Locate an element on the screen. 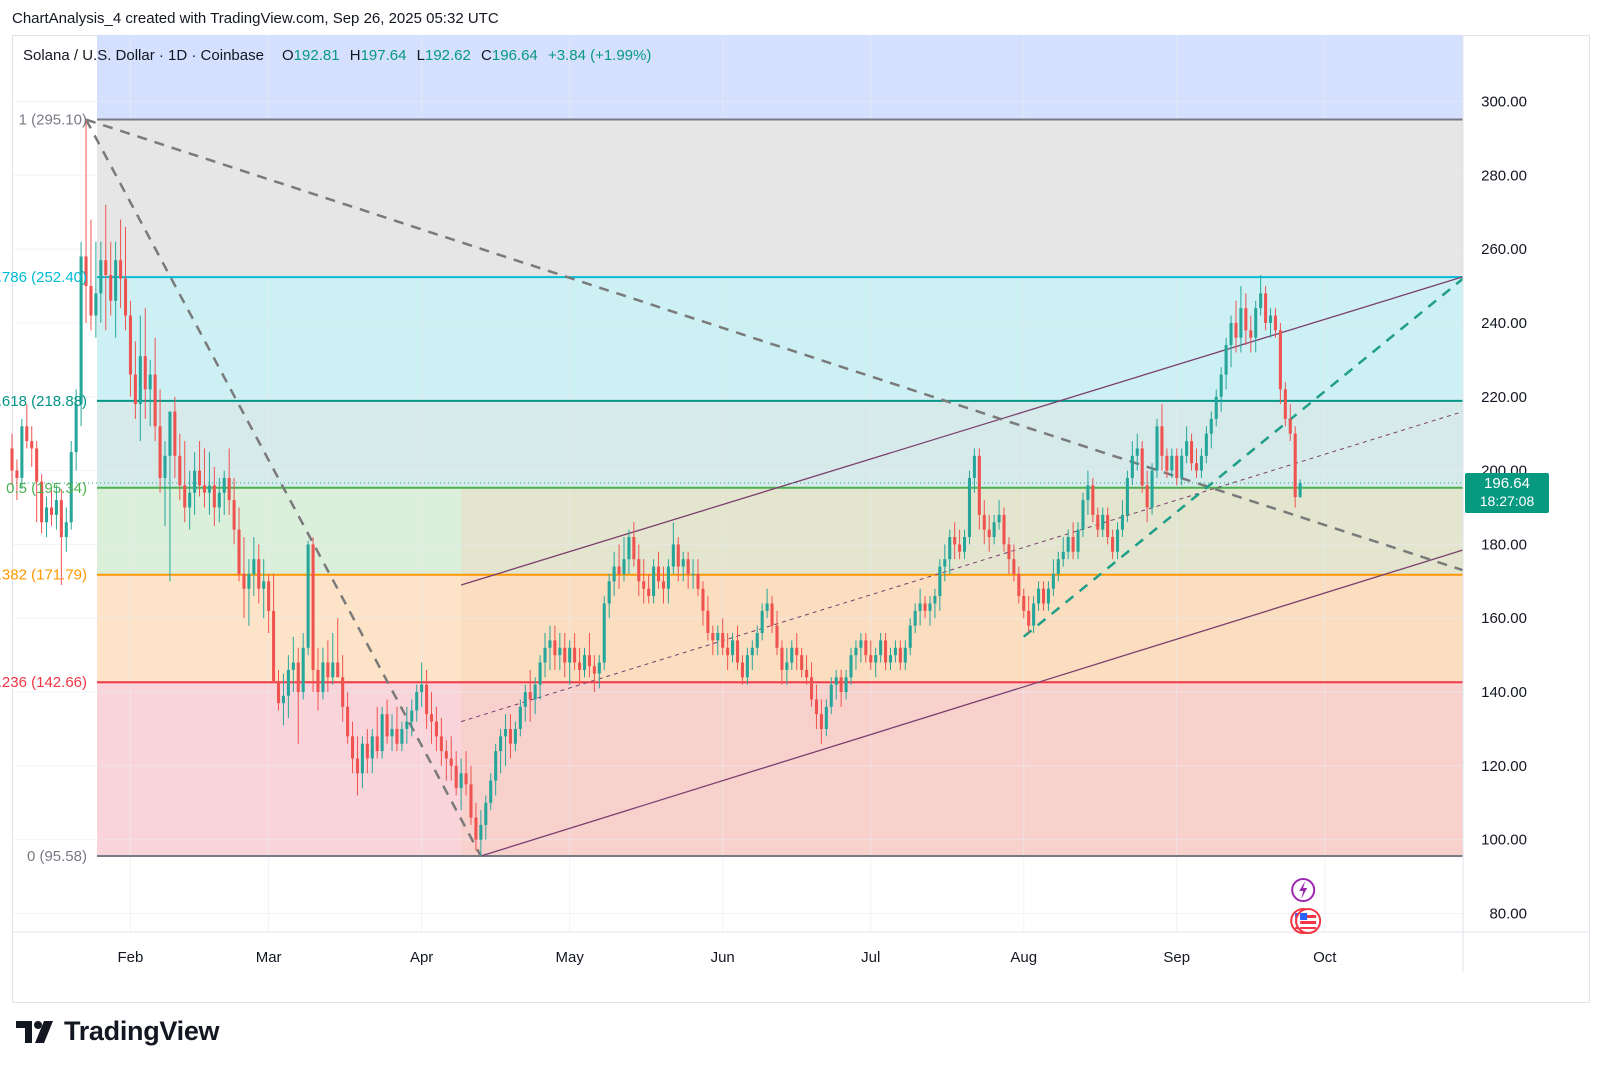 This screenshot has width=1600, height=1071. price-tag-countdown: 18:27:08 is located at coordinates (1507, 501).